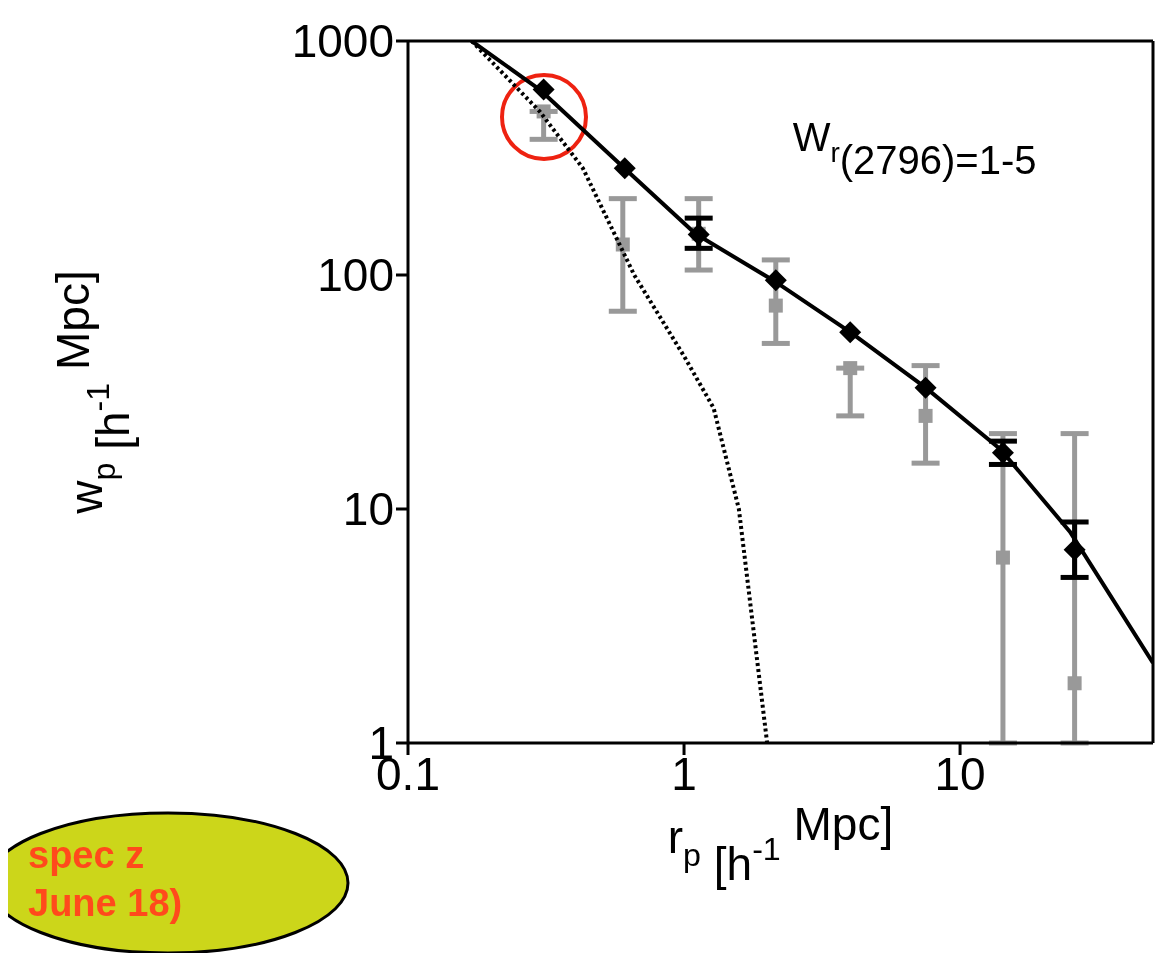  Describe the element at coordinates (960, 773) in the screenshot. I see `x-tick-label: 10` at that location.